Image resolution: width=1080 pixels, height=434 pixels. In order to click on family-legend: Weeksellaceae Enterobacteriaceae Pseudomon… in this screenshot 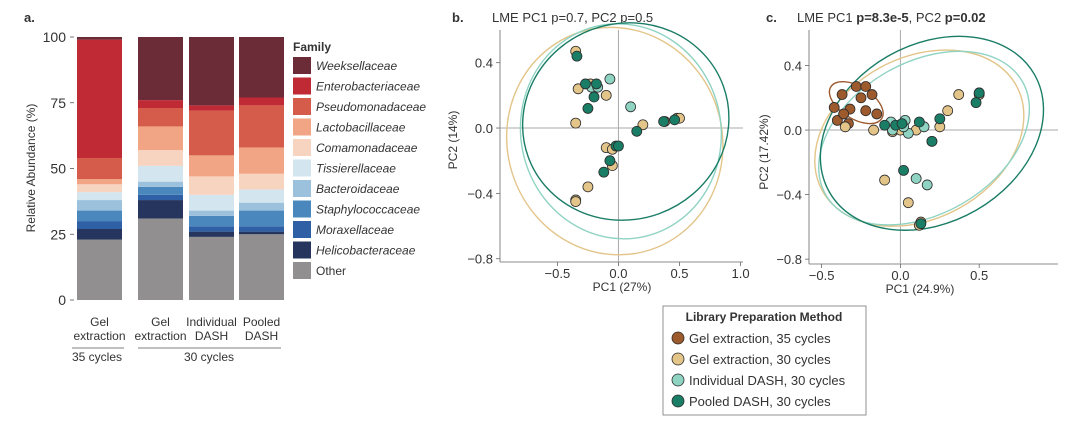, I will do `click(359, 168)`.